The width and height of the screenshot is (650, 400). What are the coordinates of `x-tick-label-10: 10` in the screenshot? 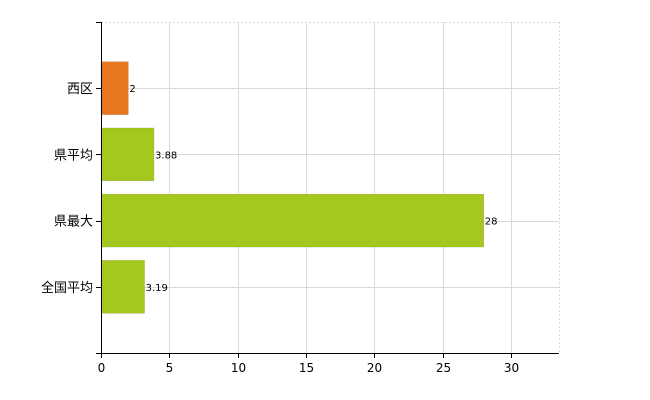 It's located at (238, 368).